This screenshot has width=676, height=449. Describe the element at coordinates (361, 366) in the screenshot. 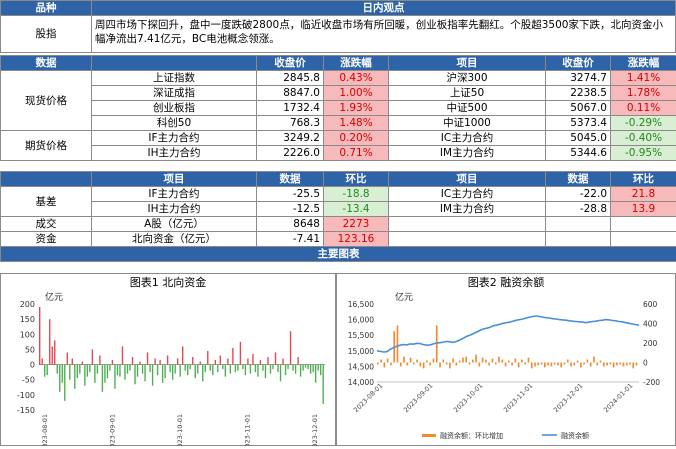

I see `chart2-ytick-left: 14,500` at that location.